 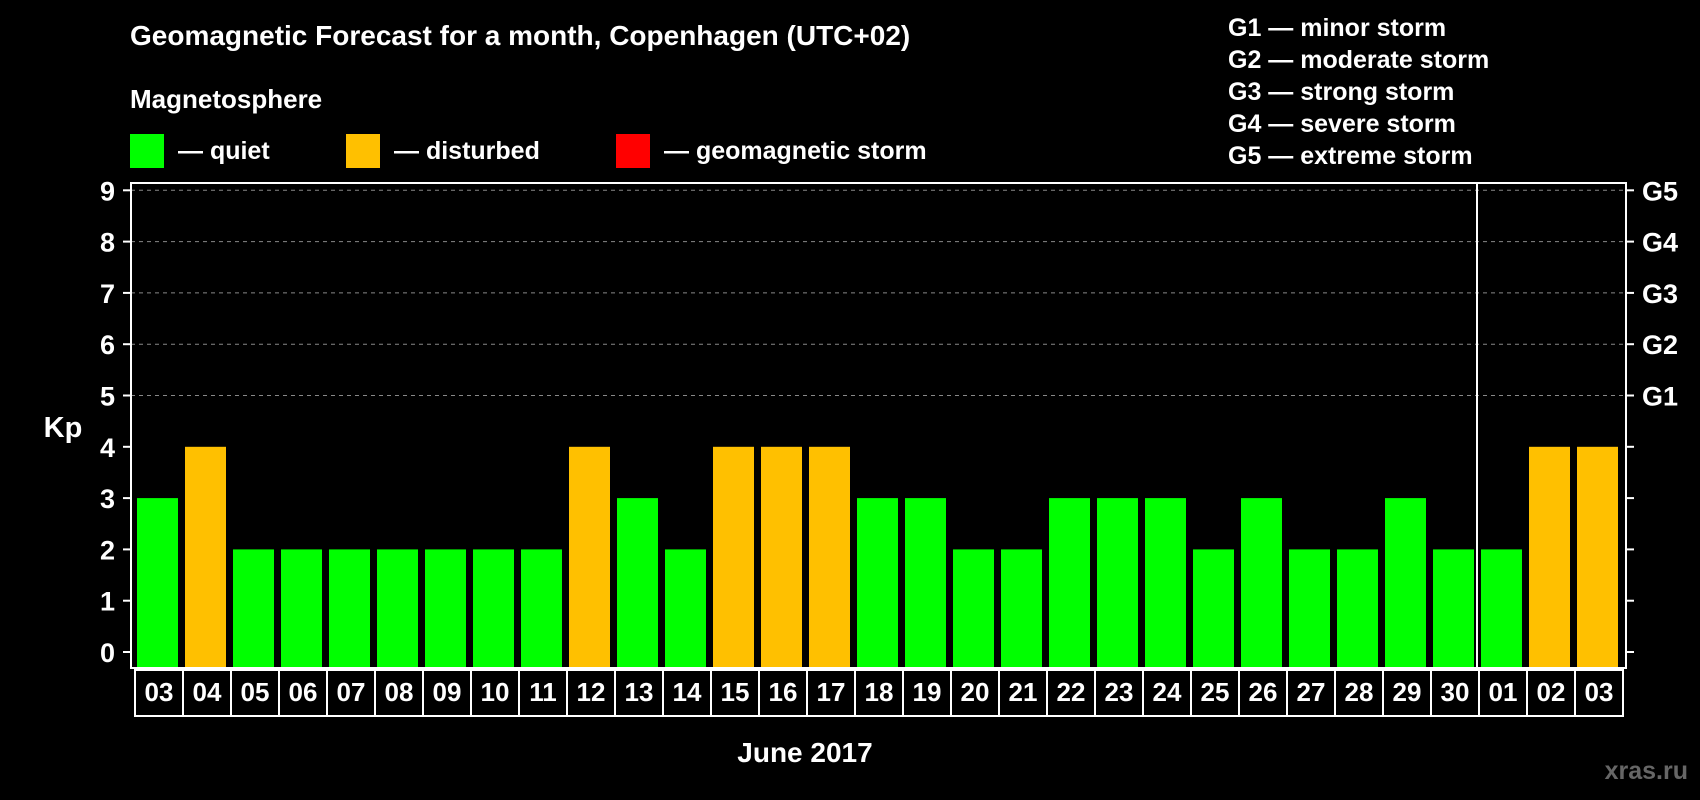 What do you see at coordinates (207, 692) in the screenshot?
I see `x-tick-label: 04` at bounding box center [207, 692].